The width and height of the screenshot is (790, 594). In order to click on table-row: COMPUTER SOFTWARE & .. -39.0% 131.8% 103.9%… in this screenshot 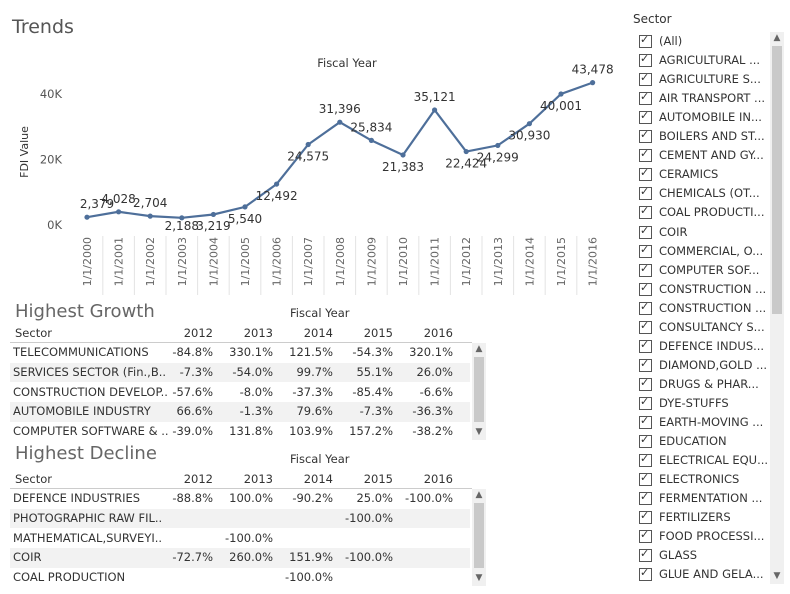, I will do `click(240, 432)`.